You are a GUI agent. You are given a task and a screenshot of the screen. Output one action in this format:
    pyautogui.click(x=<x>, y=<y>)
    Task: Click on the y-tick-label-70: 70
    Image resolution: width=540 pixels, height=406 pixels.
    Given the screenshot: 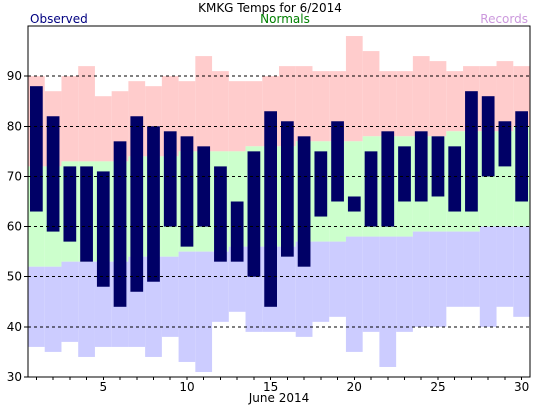 What is the action you would take?
    pyautogui.click(x=14, y=176)
    